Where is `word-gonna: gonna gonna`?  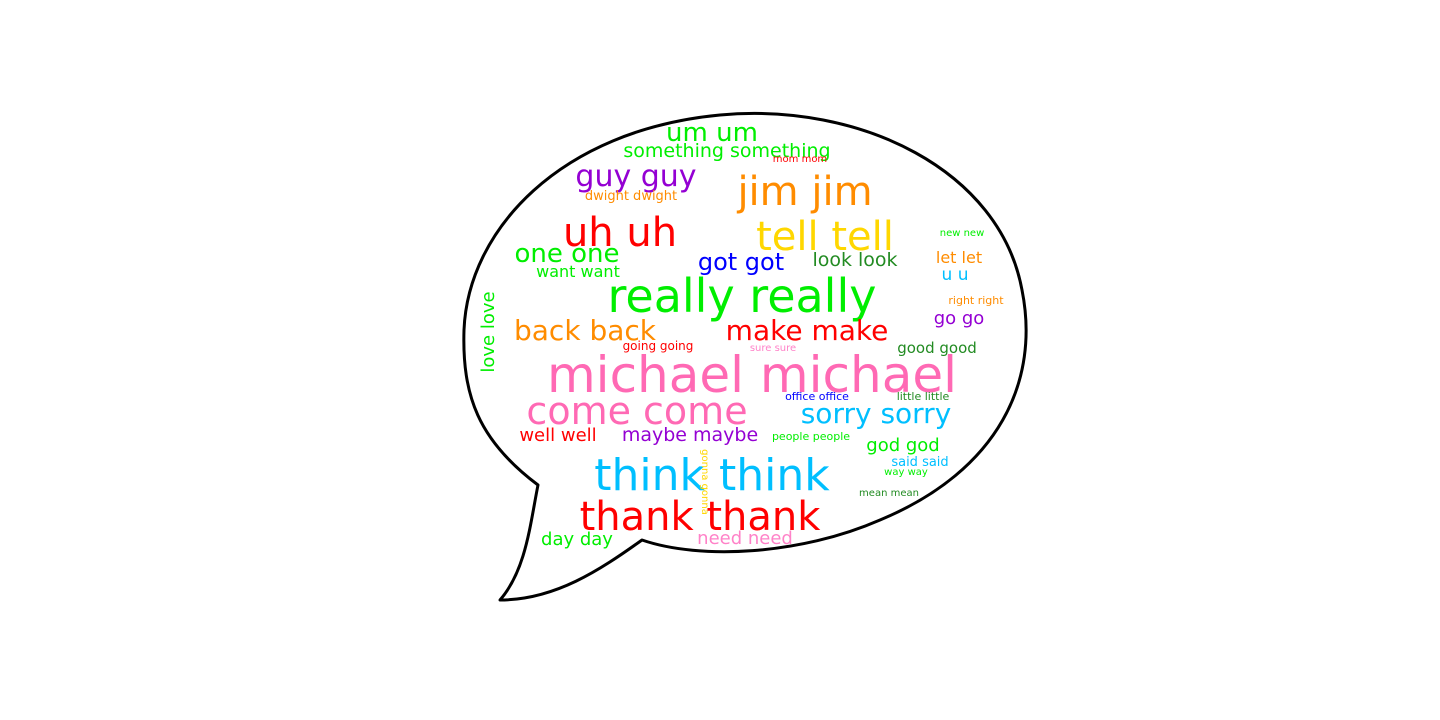
word-gonna: gonna gonna is located at coordinates (704, 482).